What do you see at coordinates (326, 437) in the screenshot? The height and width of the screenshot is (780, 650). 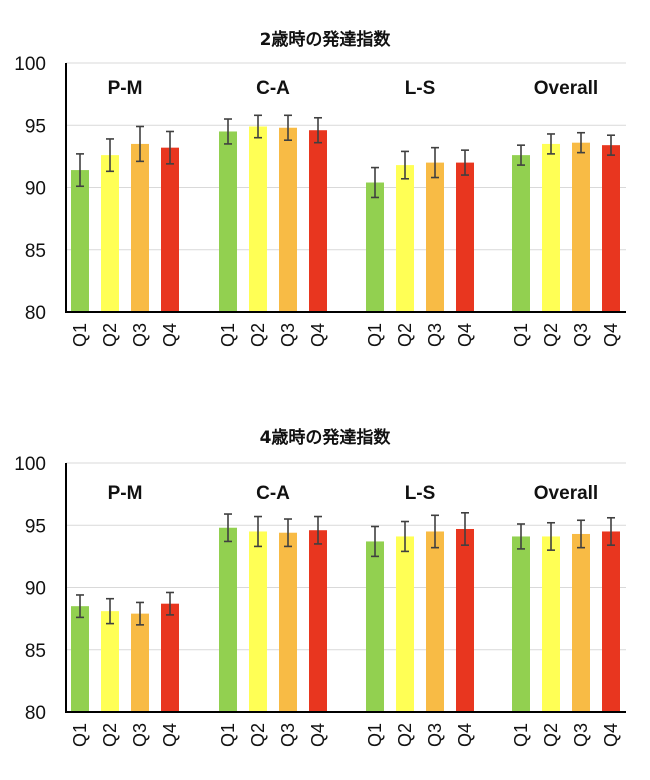 I see `chart-title: 4歳時の発達指数` at bounding box center [326, 437].